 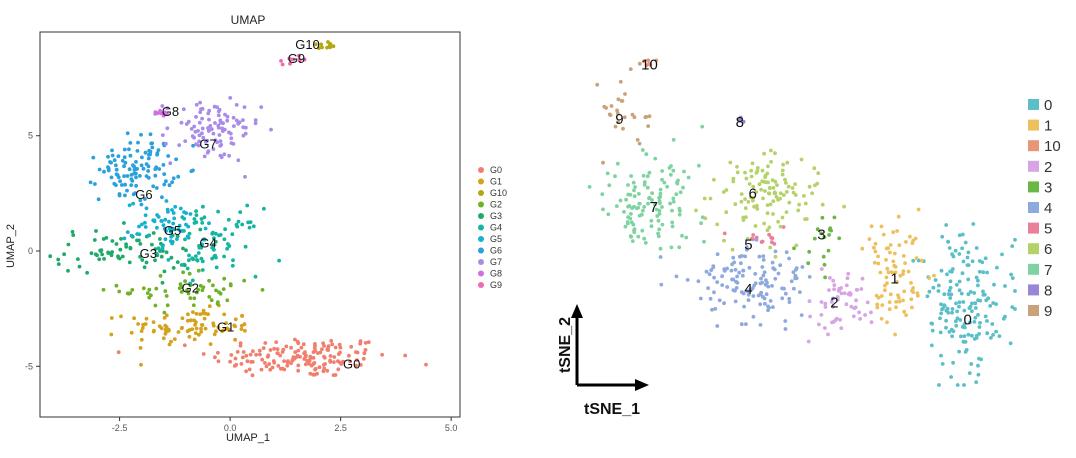 I want to click on umap-legend-label: G7, so click(x=496, y=262).